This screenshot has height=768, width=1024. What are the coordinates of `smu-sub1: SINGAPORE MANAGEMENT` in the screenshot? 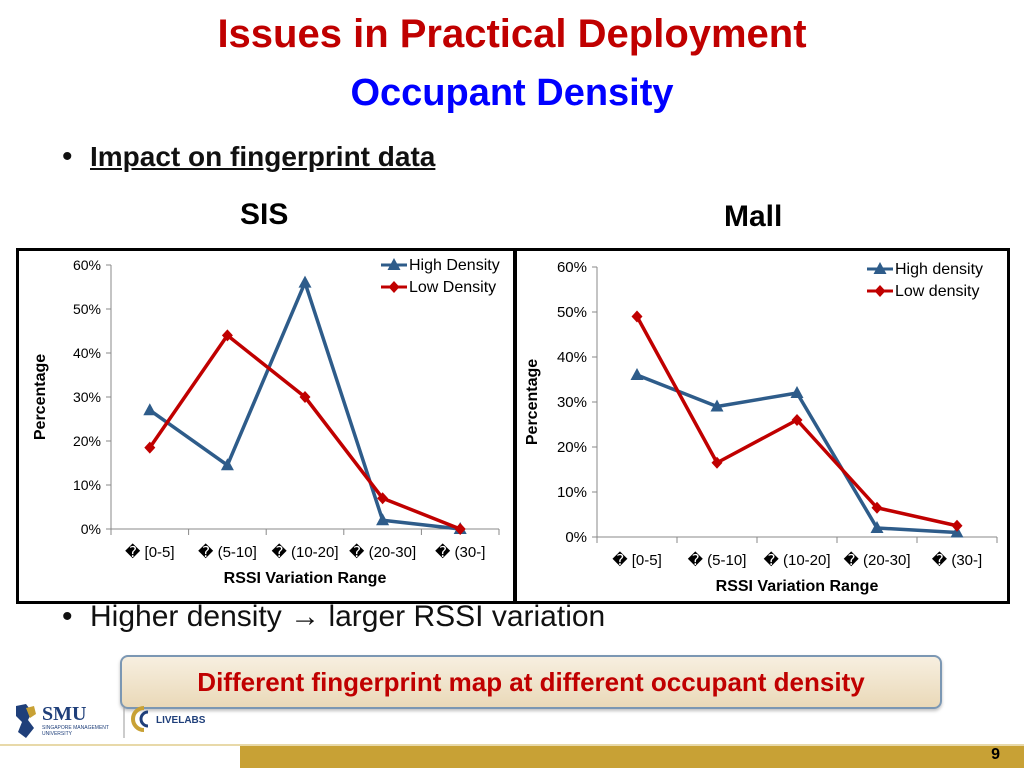 It's located at (75, 728).